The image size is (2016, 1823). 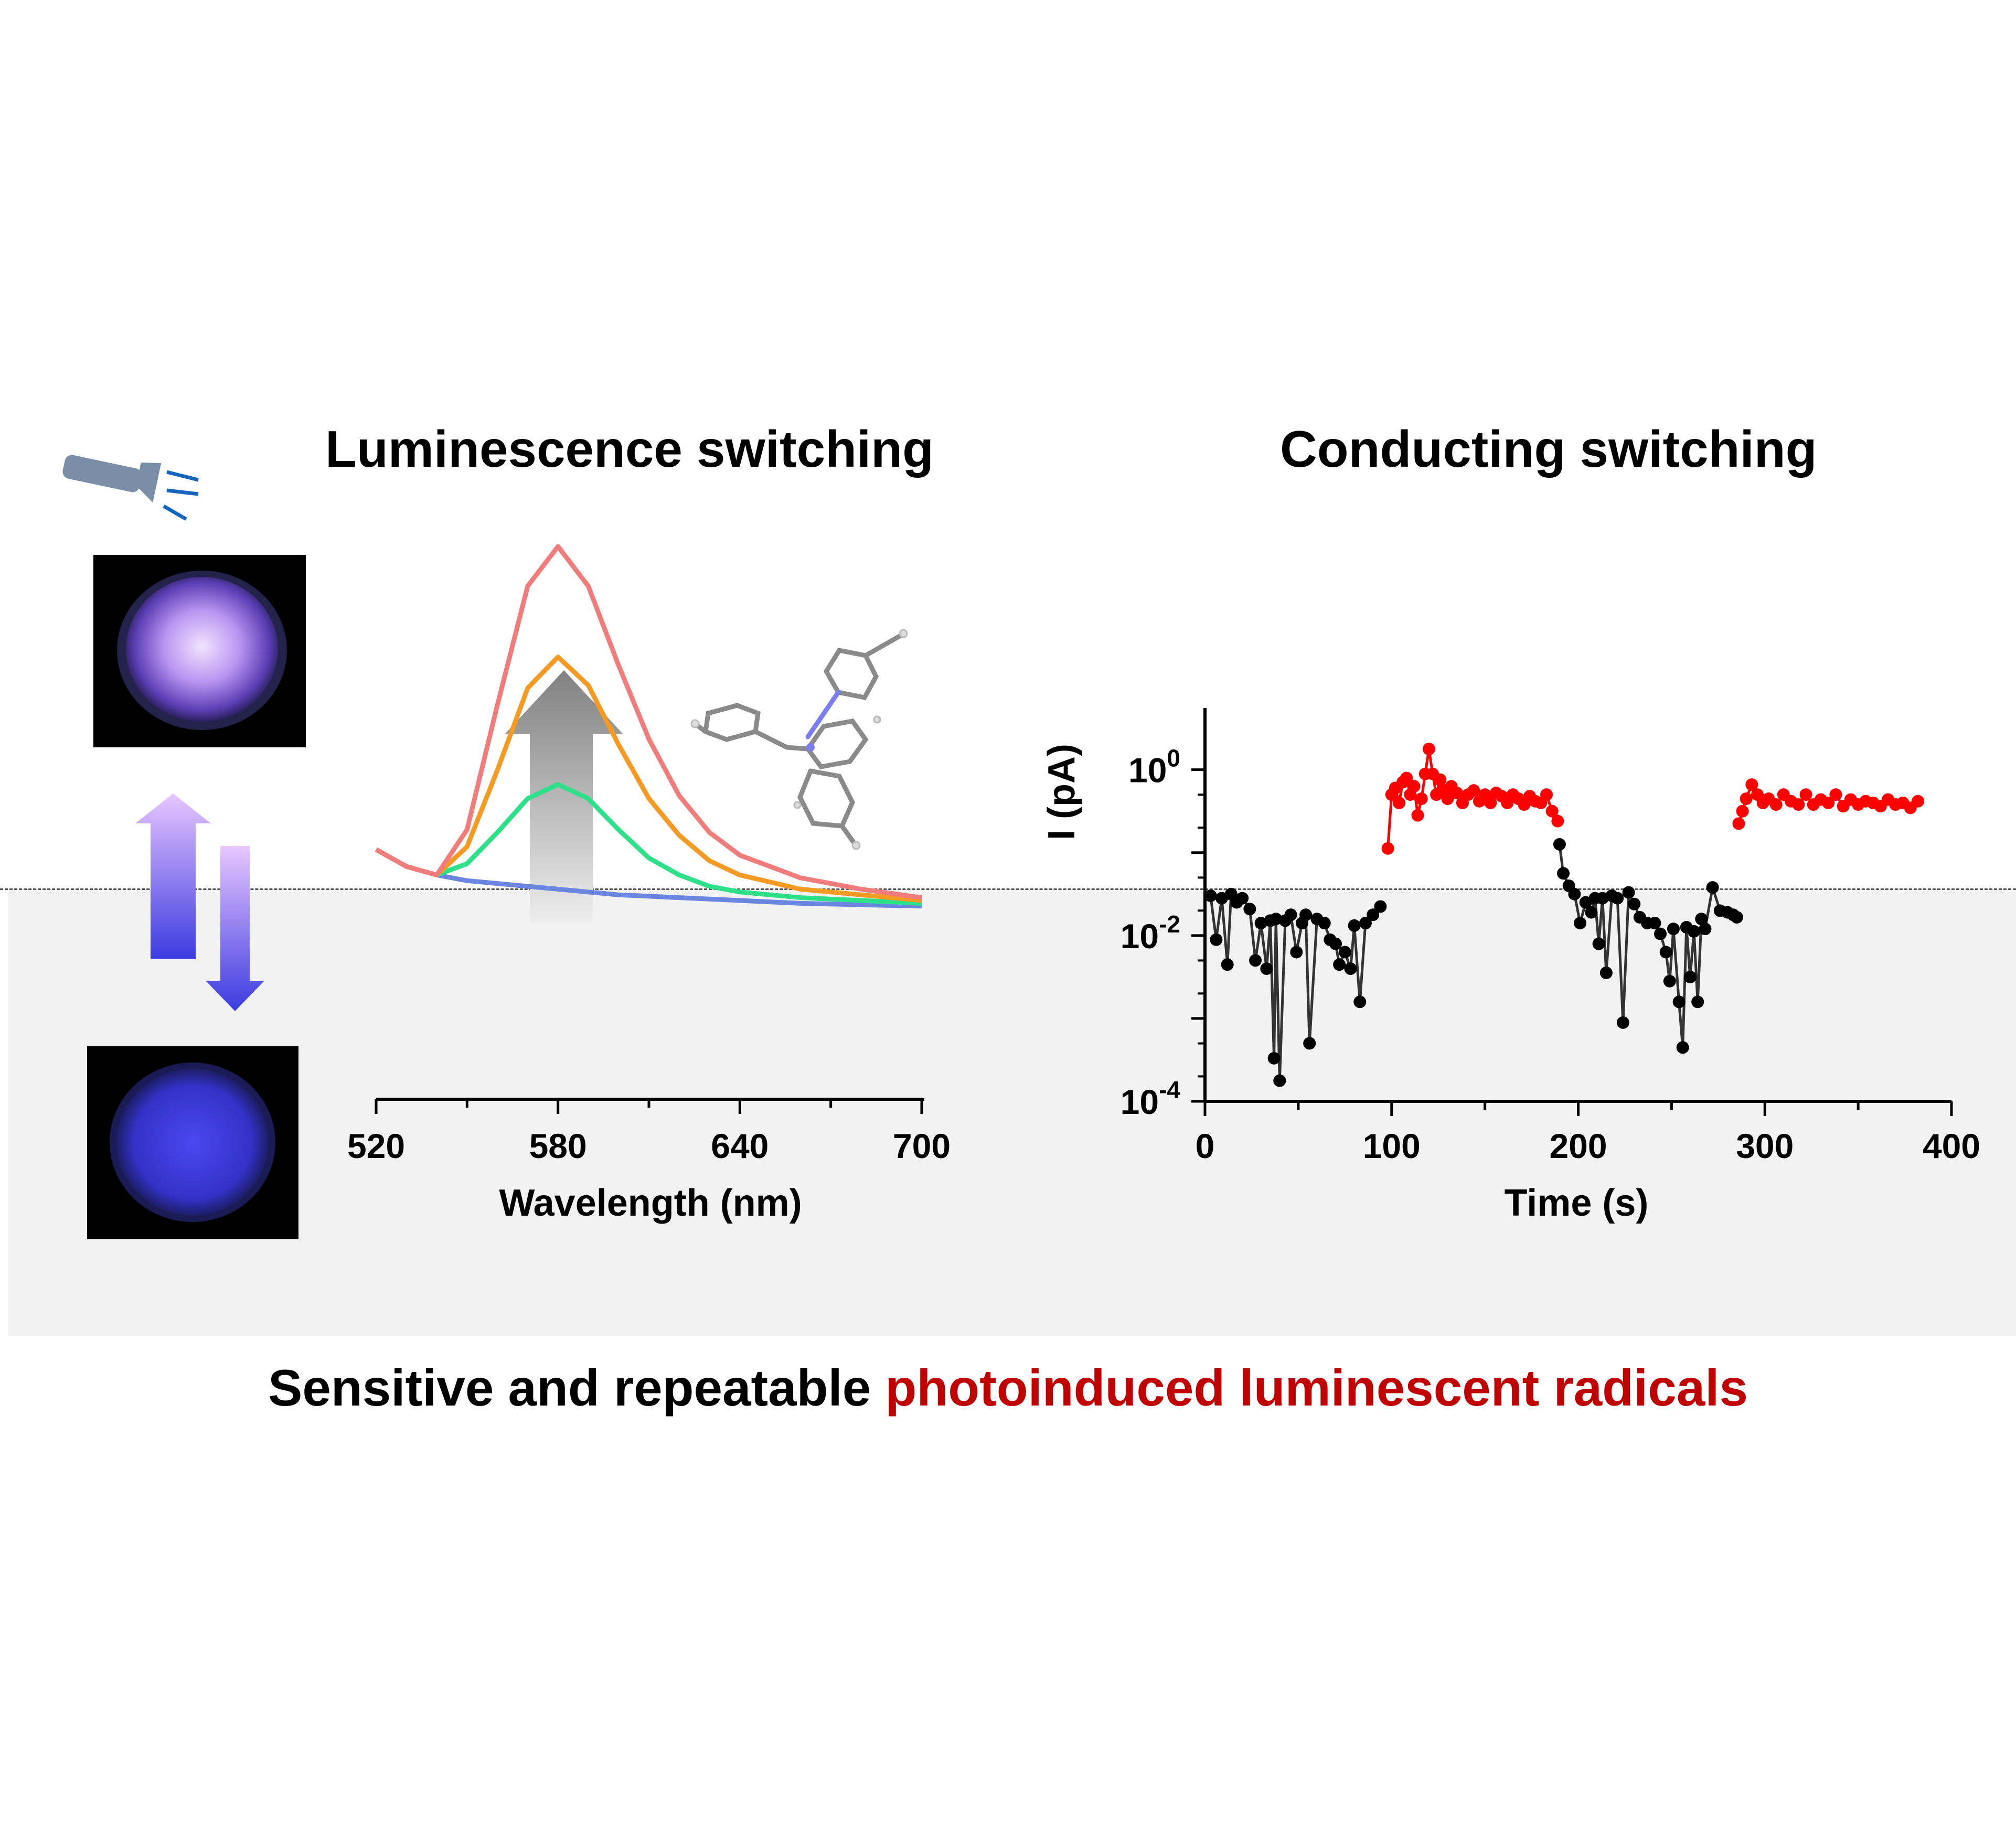 I want to click on current-y-label: I (pA), so click(x=1062, y=792).